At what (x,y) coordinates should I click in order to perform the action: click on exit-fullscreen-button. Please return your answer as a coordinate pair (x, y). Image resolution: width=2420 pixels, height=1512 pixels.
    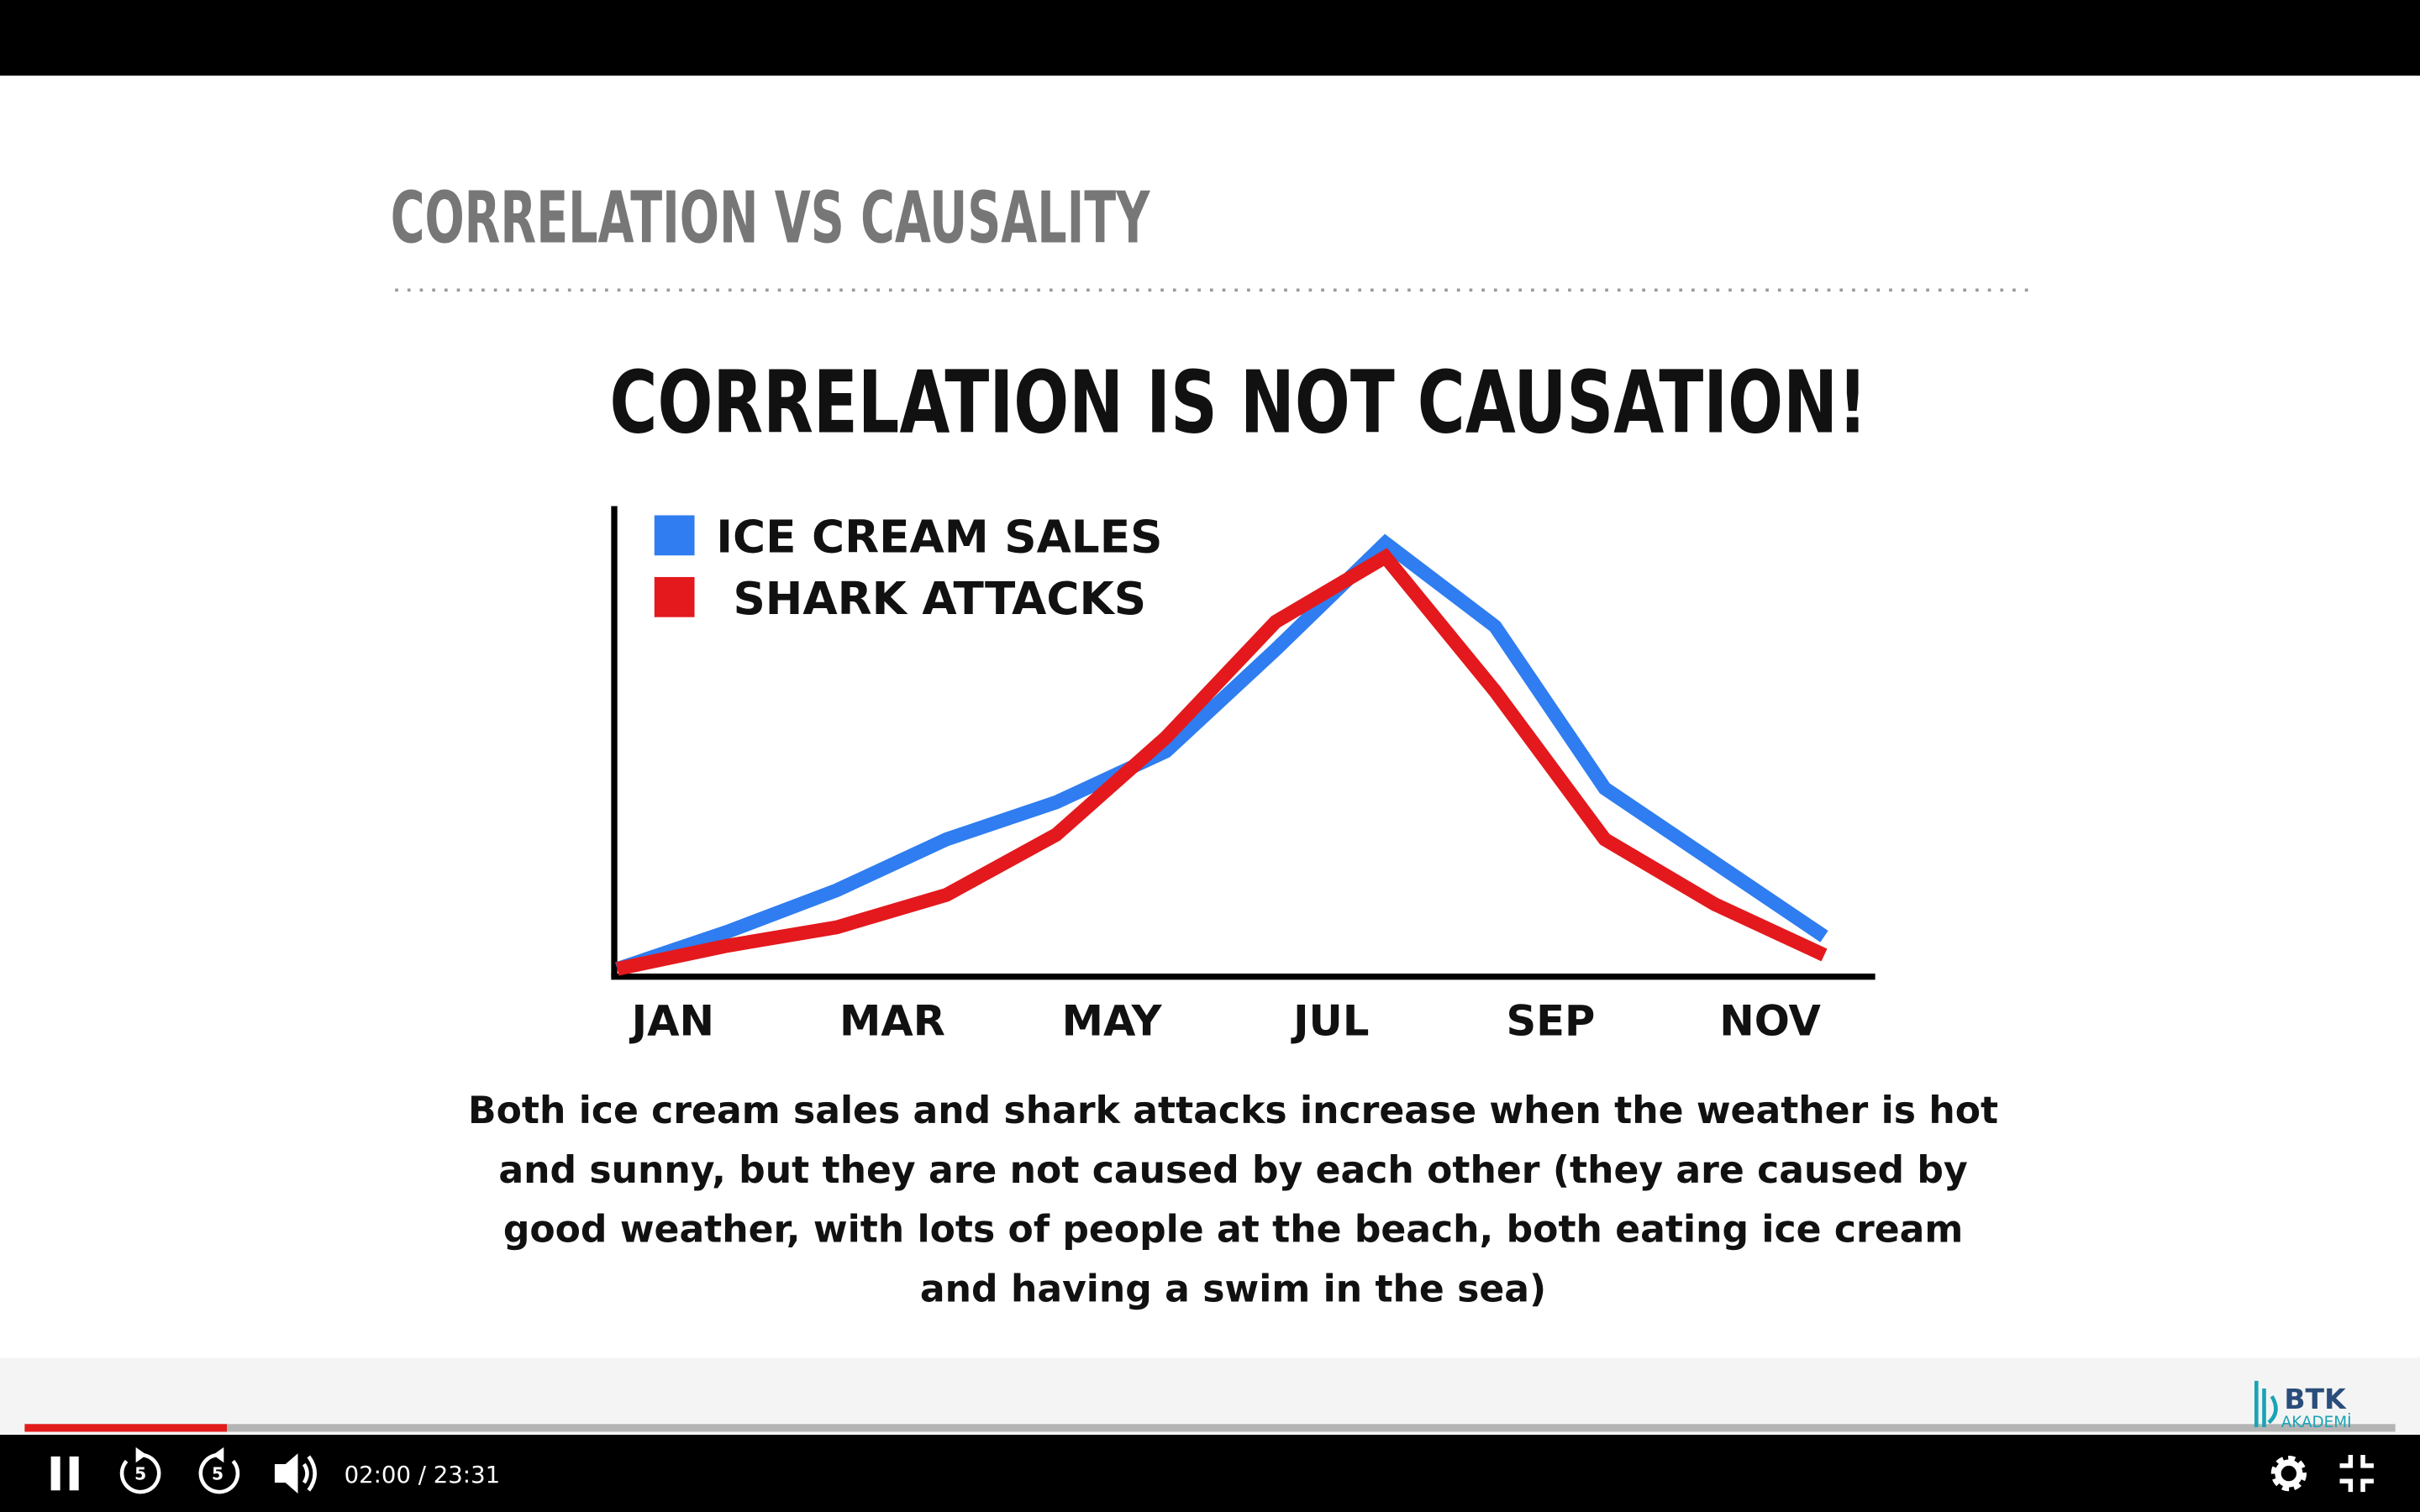
    Looking at the image, I should click on (2356, 1474).